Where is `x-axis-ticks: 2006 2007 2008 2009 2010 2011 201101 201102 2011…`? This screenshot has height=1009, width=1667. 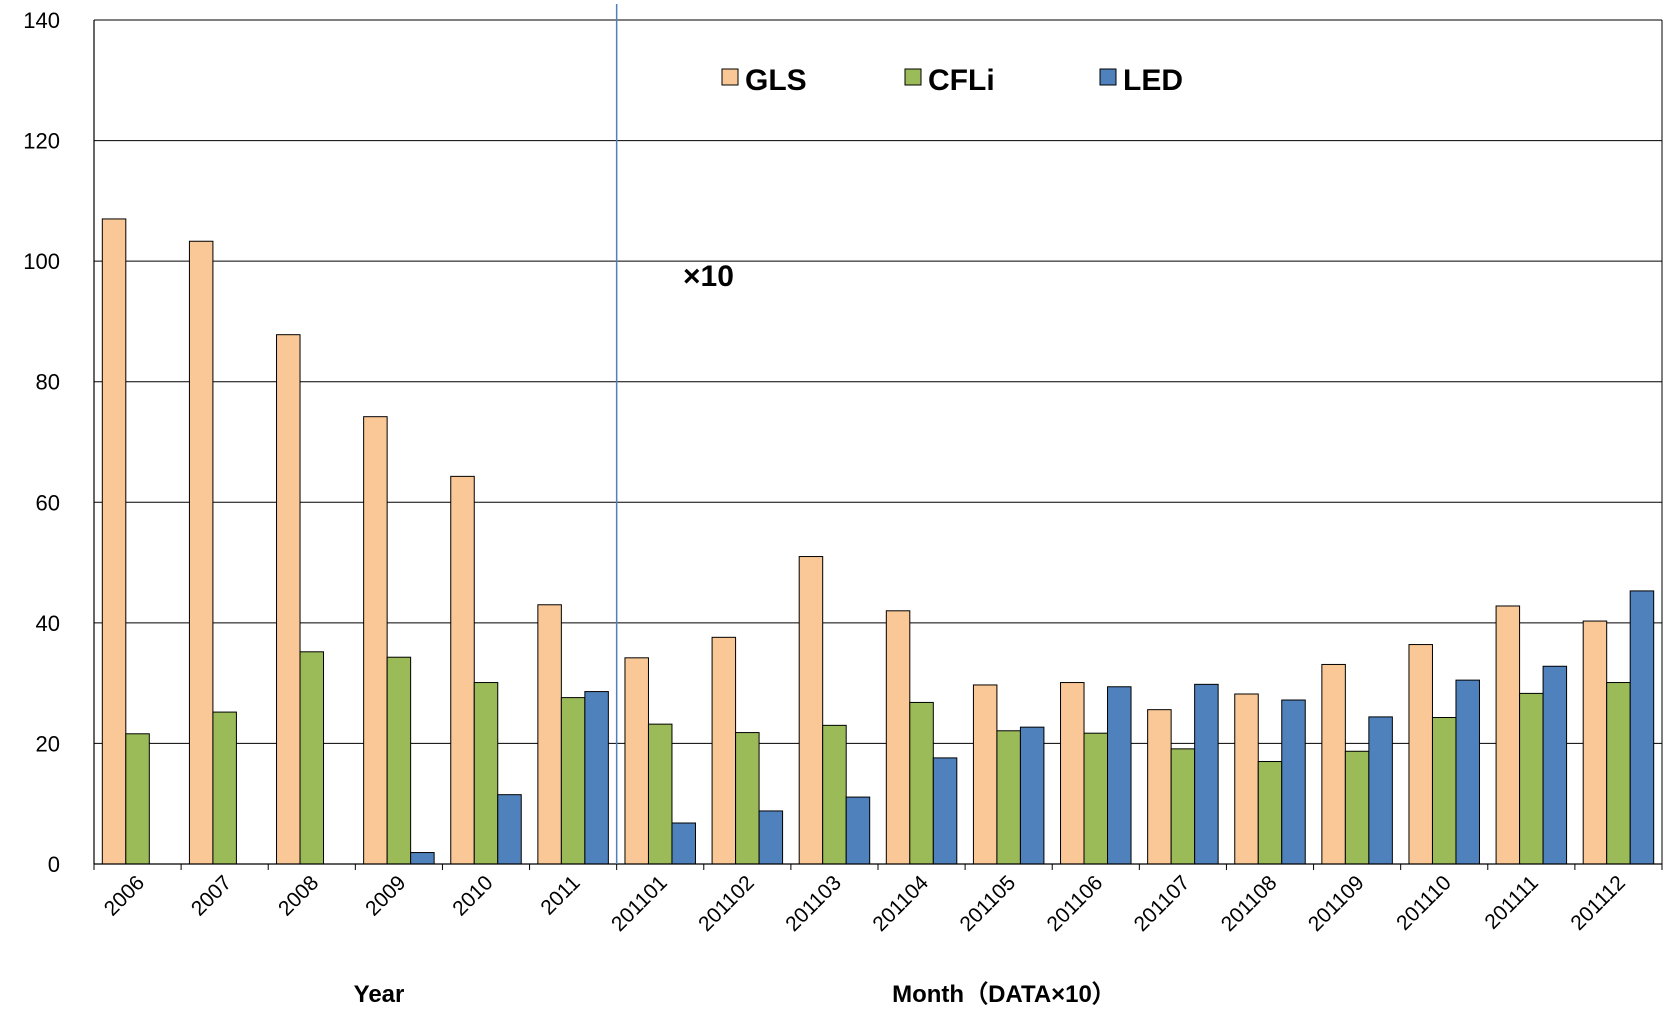 x-axis-ticks: 2006 2007 2008 2009 2010 2011 201101 201102 2011… is located at coordinates (865, 903).